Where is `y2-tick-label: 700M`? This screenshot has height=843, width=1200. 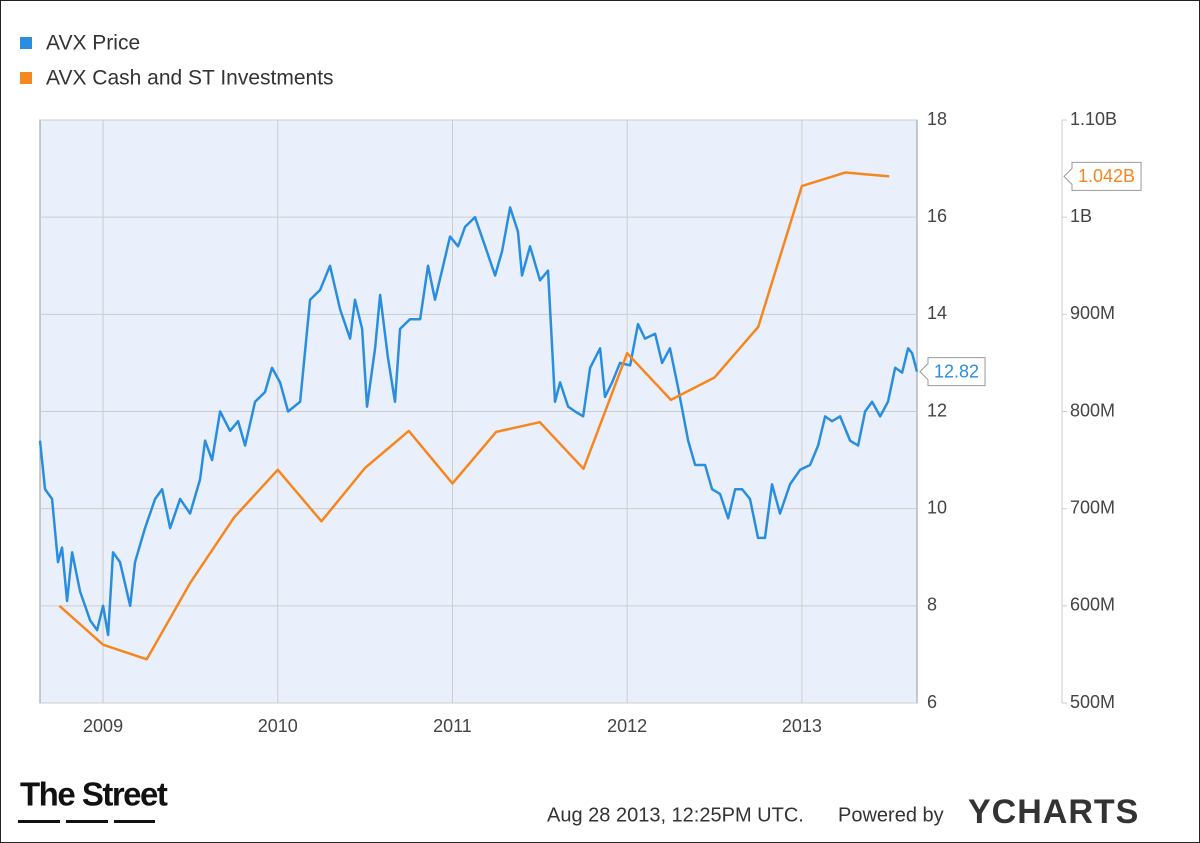 y2-tick-label: 700M is located at coordinates (1092, 507).